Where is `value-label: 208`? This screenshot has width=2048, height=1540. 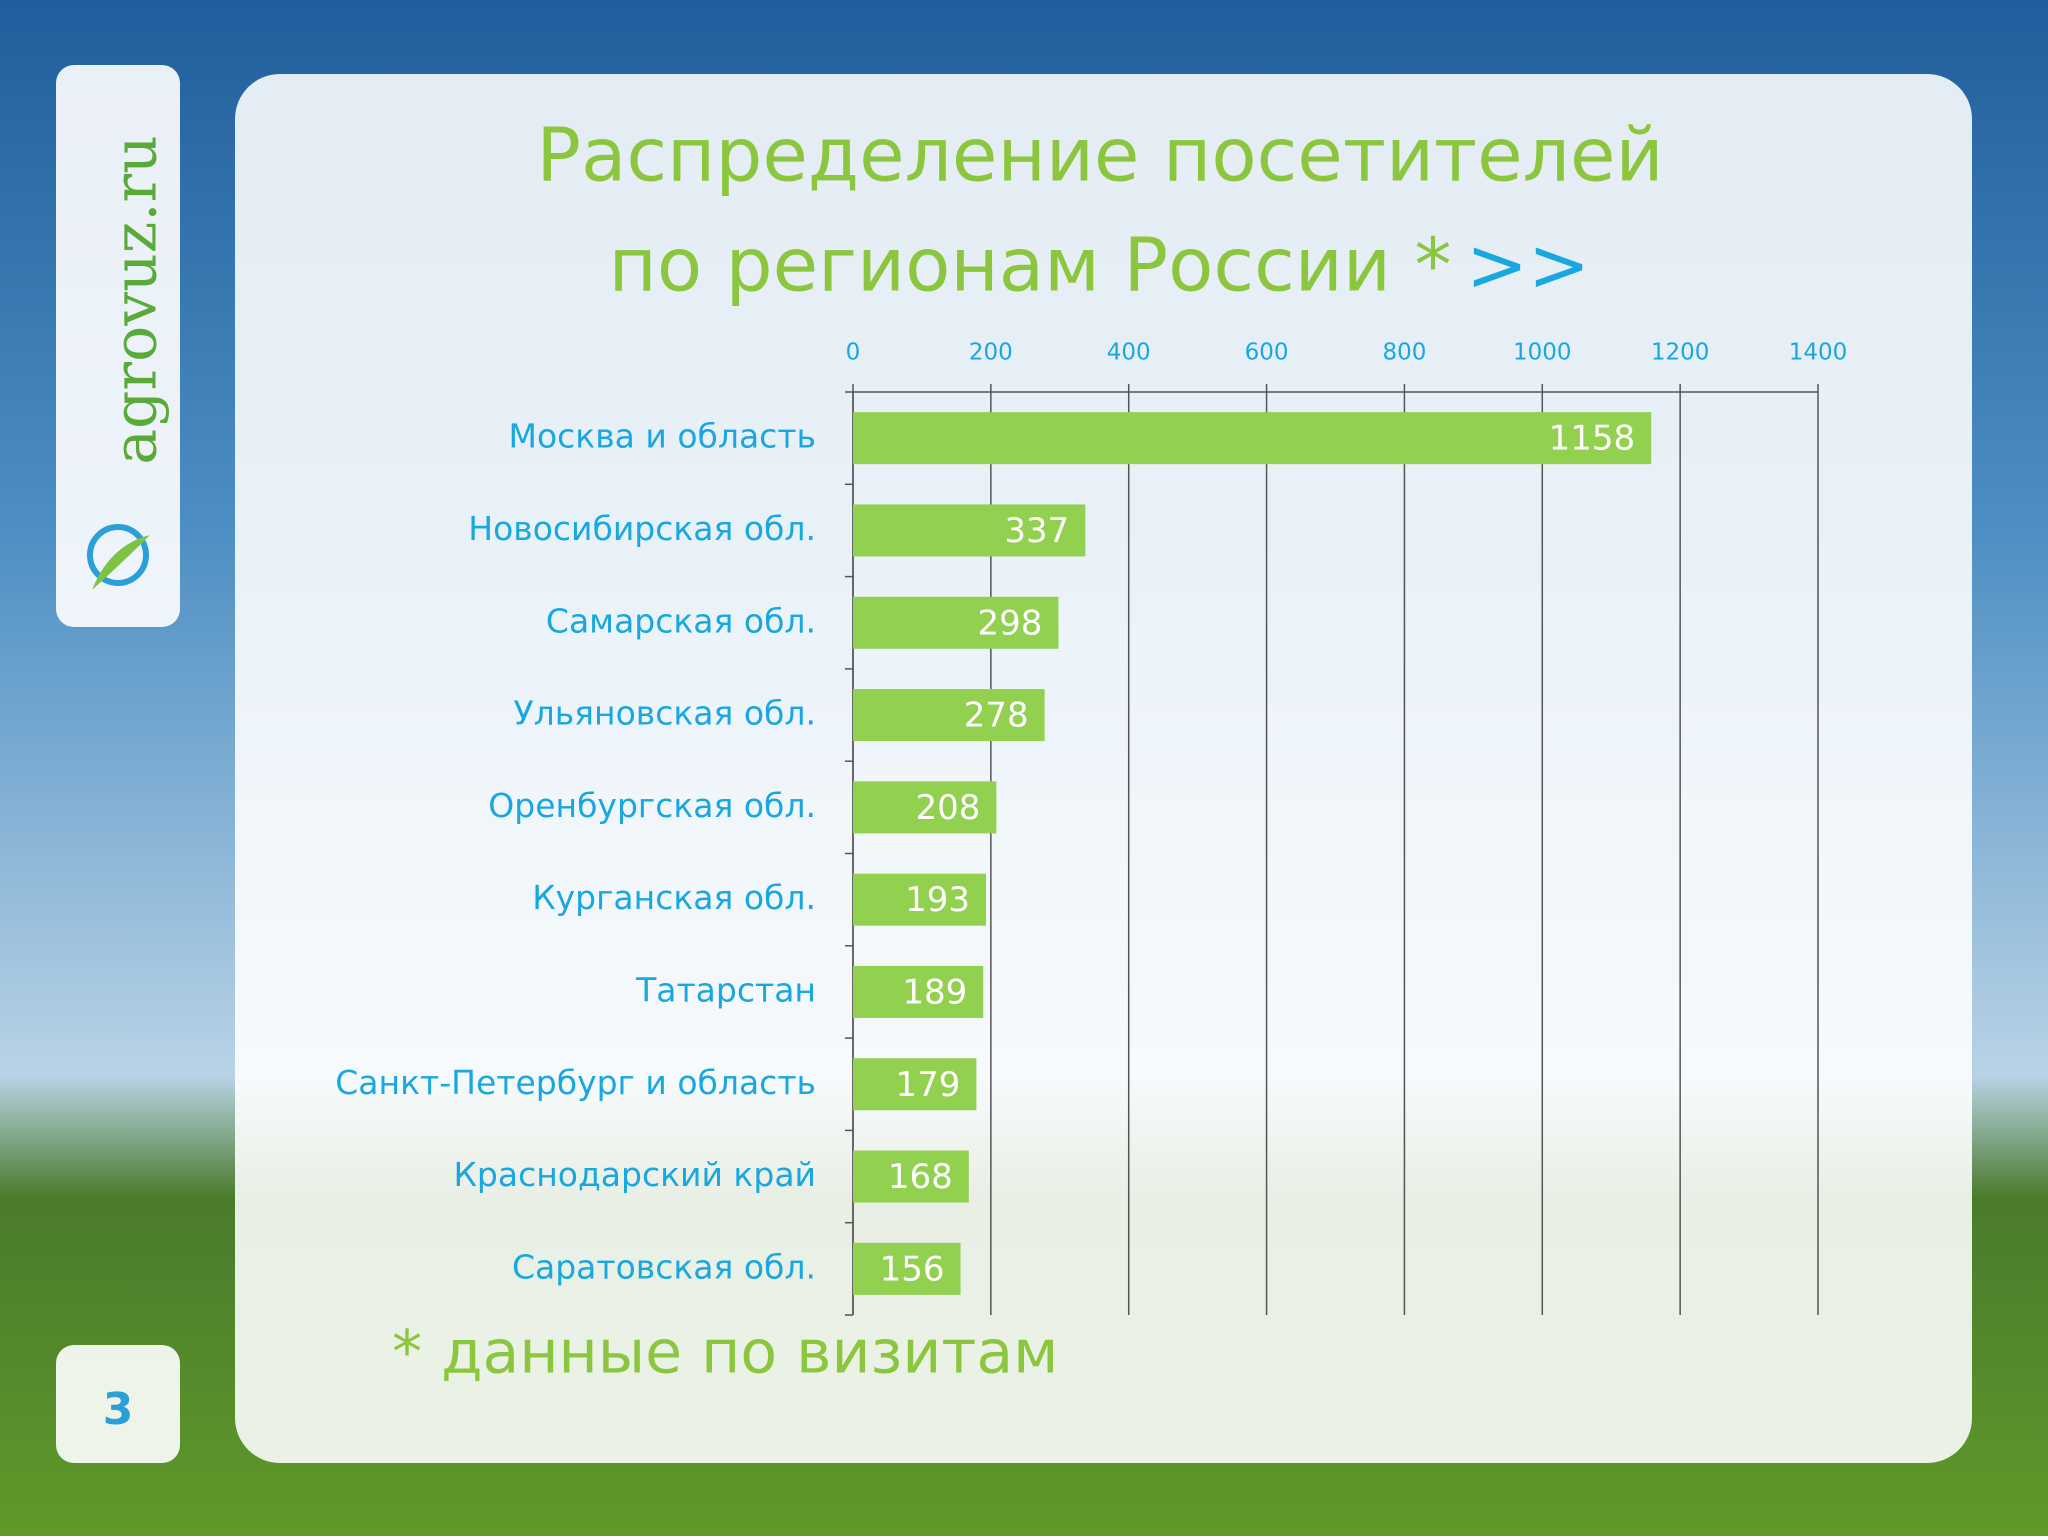 value-label: 208 is located at coordinates (947, 808).